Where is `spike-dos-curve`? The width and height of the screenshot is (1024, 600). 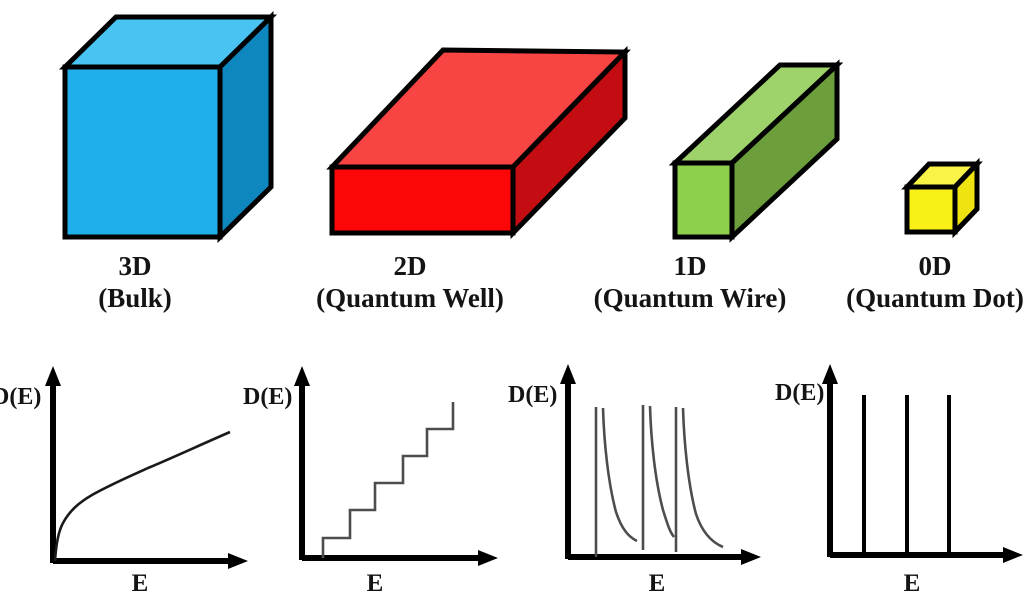
spike-dos-curve is located at coordinates (659, 481).